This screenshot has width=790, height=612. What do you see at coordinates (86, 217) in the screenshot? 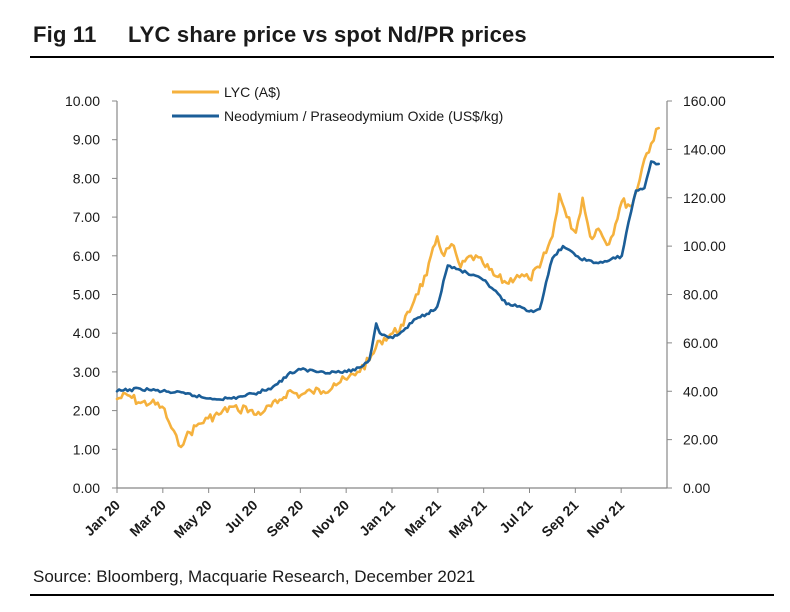
I see `left-tick-label: 7.00` at bounding box center [86, 217].